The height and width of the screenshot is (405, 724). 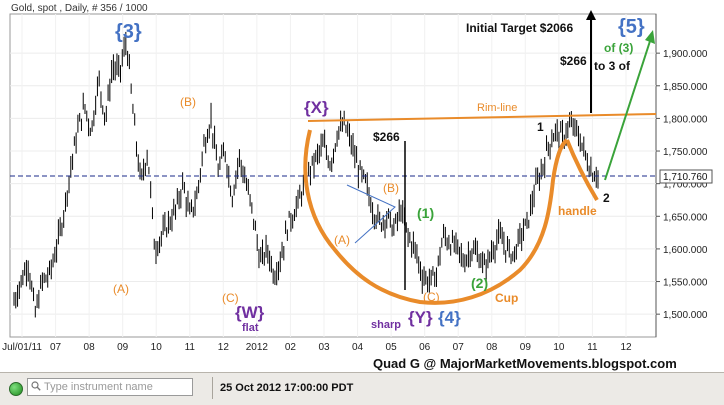 I want to click on label-two: 2, so click(x=606, y=198).